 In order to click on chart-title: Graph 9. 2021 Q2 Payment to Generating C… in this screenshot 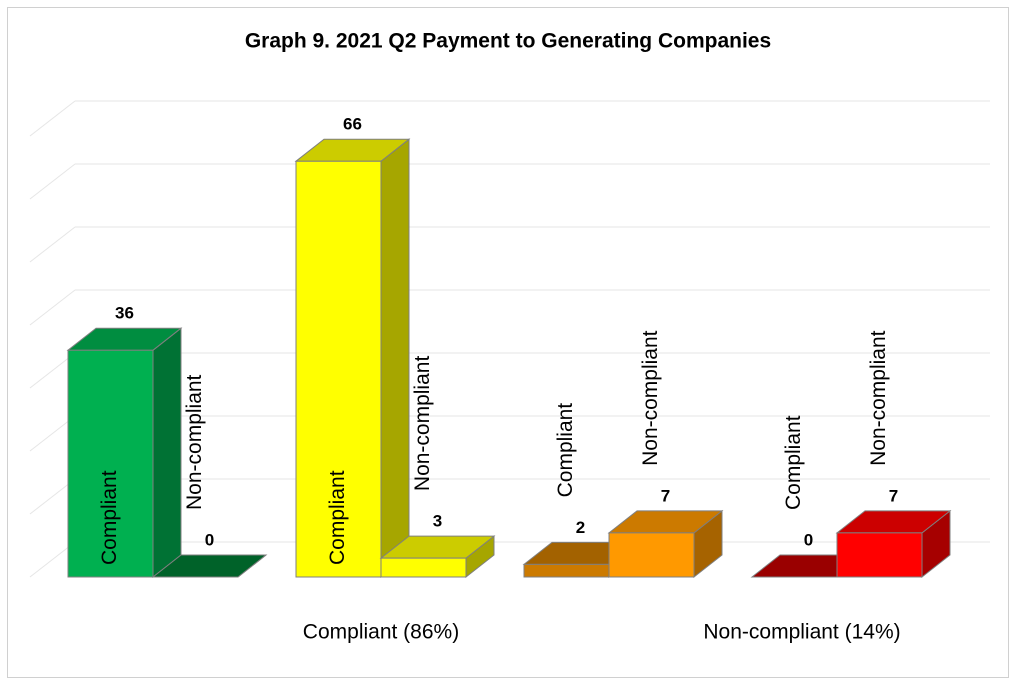, I will do `click(508, 41)`.